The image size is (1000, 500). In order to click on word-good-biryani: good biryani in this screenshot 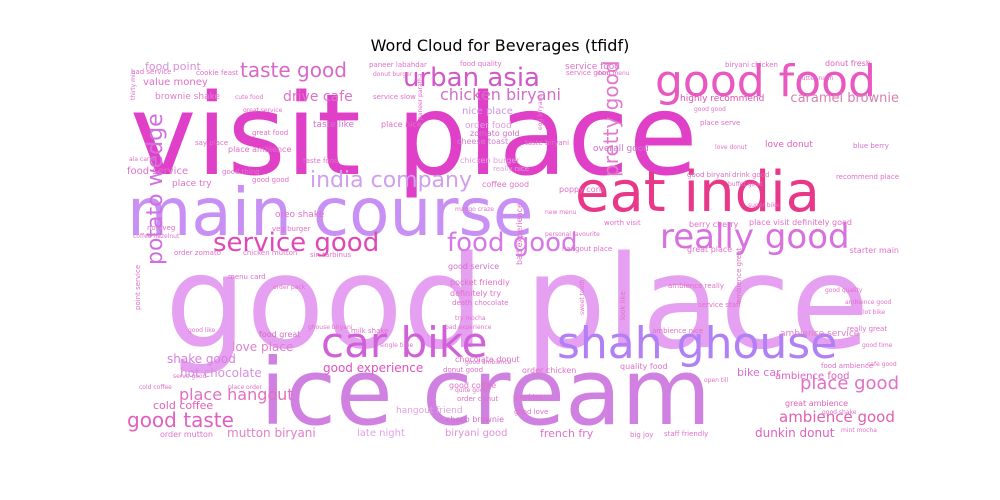, I will do `click(709, 175)`.